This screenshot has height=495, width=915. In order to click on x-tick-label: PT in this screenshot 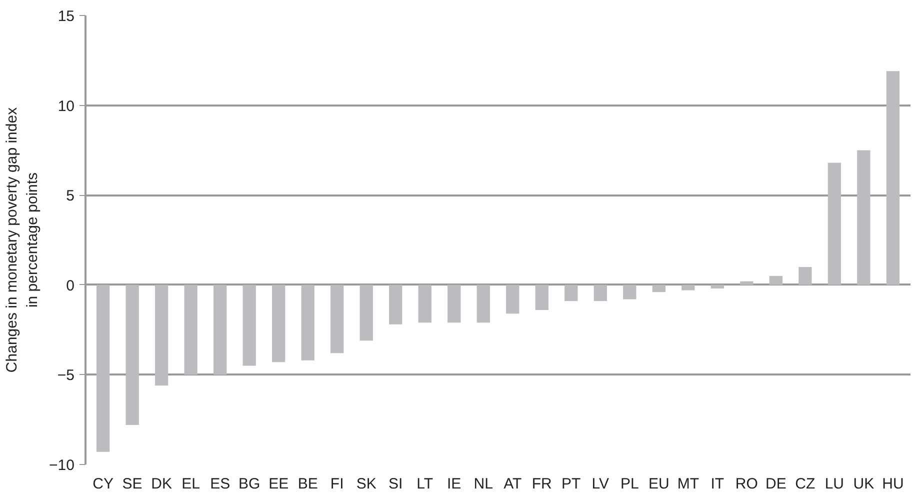, I will do `click(571, 484)`.